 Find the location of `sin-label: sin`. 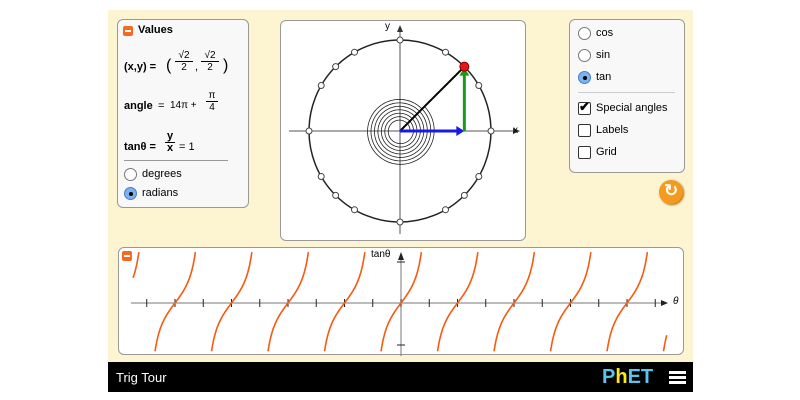

sin-label: sin is located at coordinates (603, 55).